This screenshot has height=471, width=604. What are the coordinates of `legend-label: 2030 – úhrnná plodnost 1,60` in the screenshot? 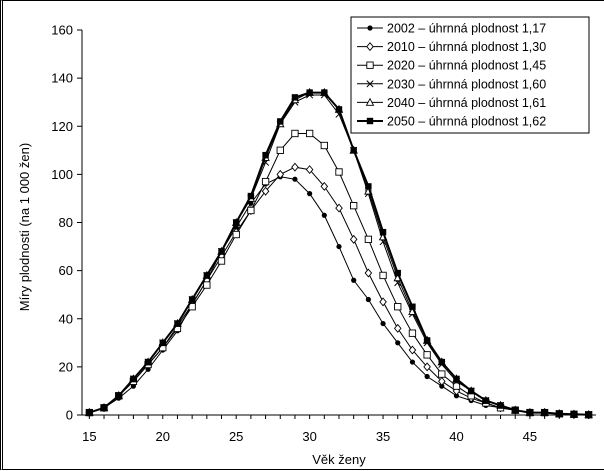 It's located at (466, 84).